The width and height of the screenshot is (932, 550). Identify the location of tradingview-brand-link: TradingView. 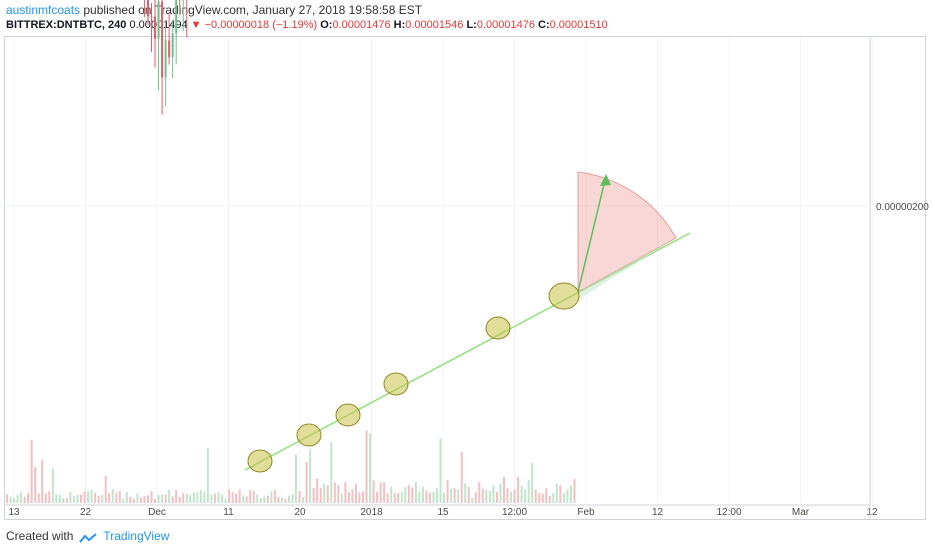
(136, 536).